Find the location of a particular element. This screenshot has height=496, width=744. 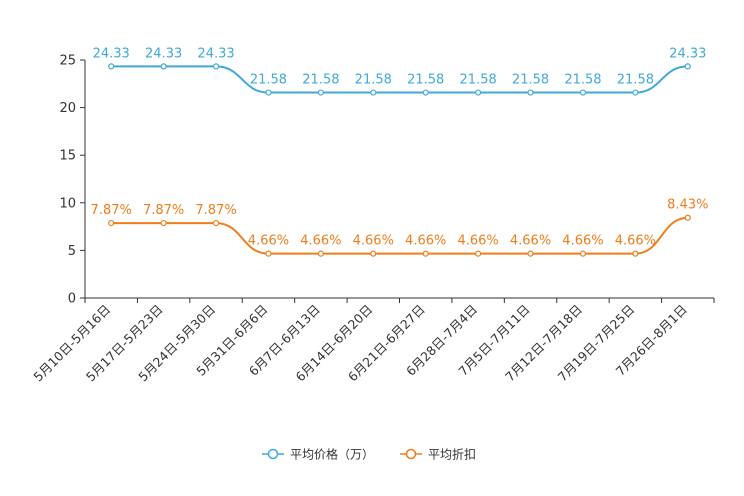

y-tick-label: 15 is located at coordinates (67, 156).